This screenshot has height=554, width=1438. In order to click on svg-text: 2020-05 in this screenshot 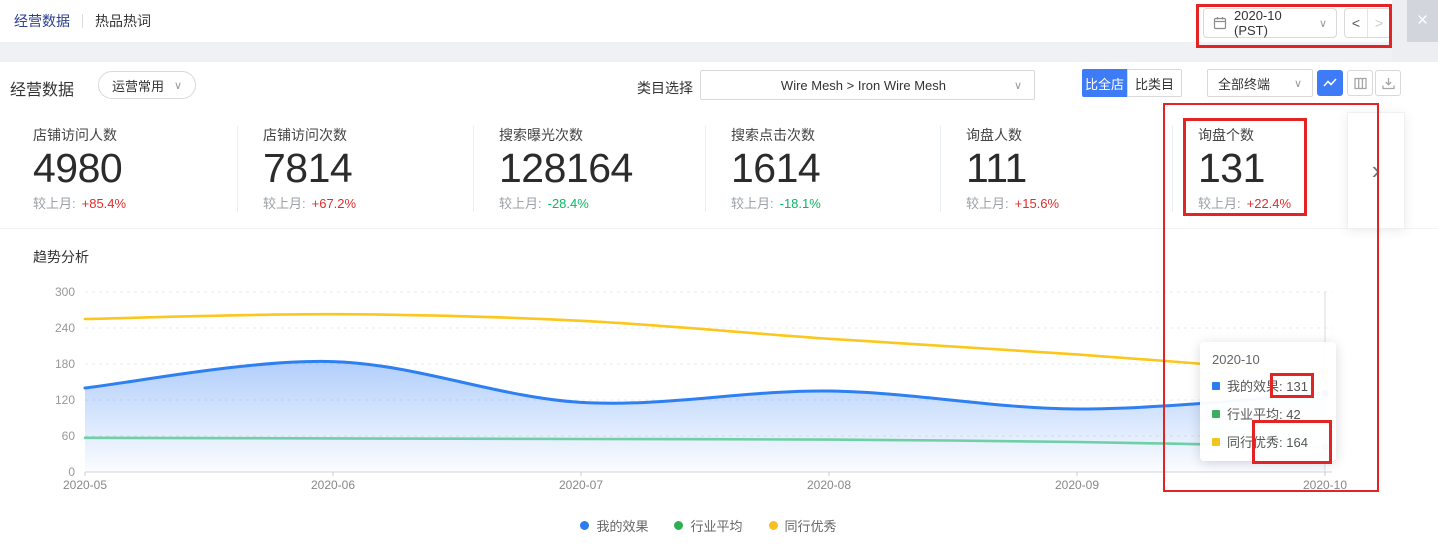, I will do `click(85, 485)`.